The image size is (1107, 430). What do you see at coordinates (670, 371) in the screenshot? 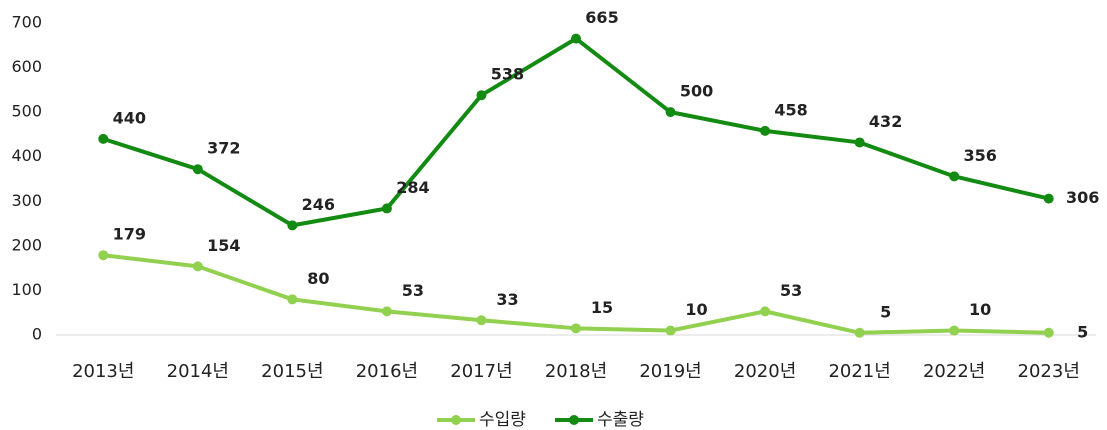
I see `x-tick-label: 2019년` at bounding box center [670, 371].